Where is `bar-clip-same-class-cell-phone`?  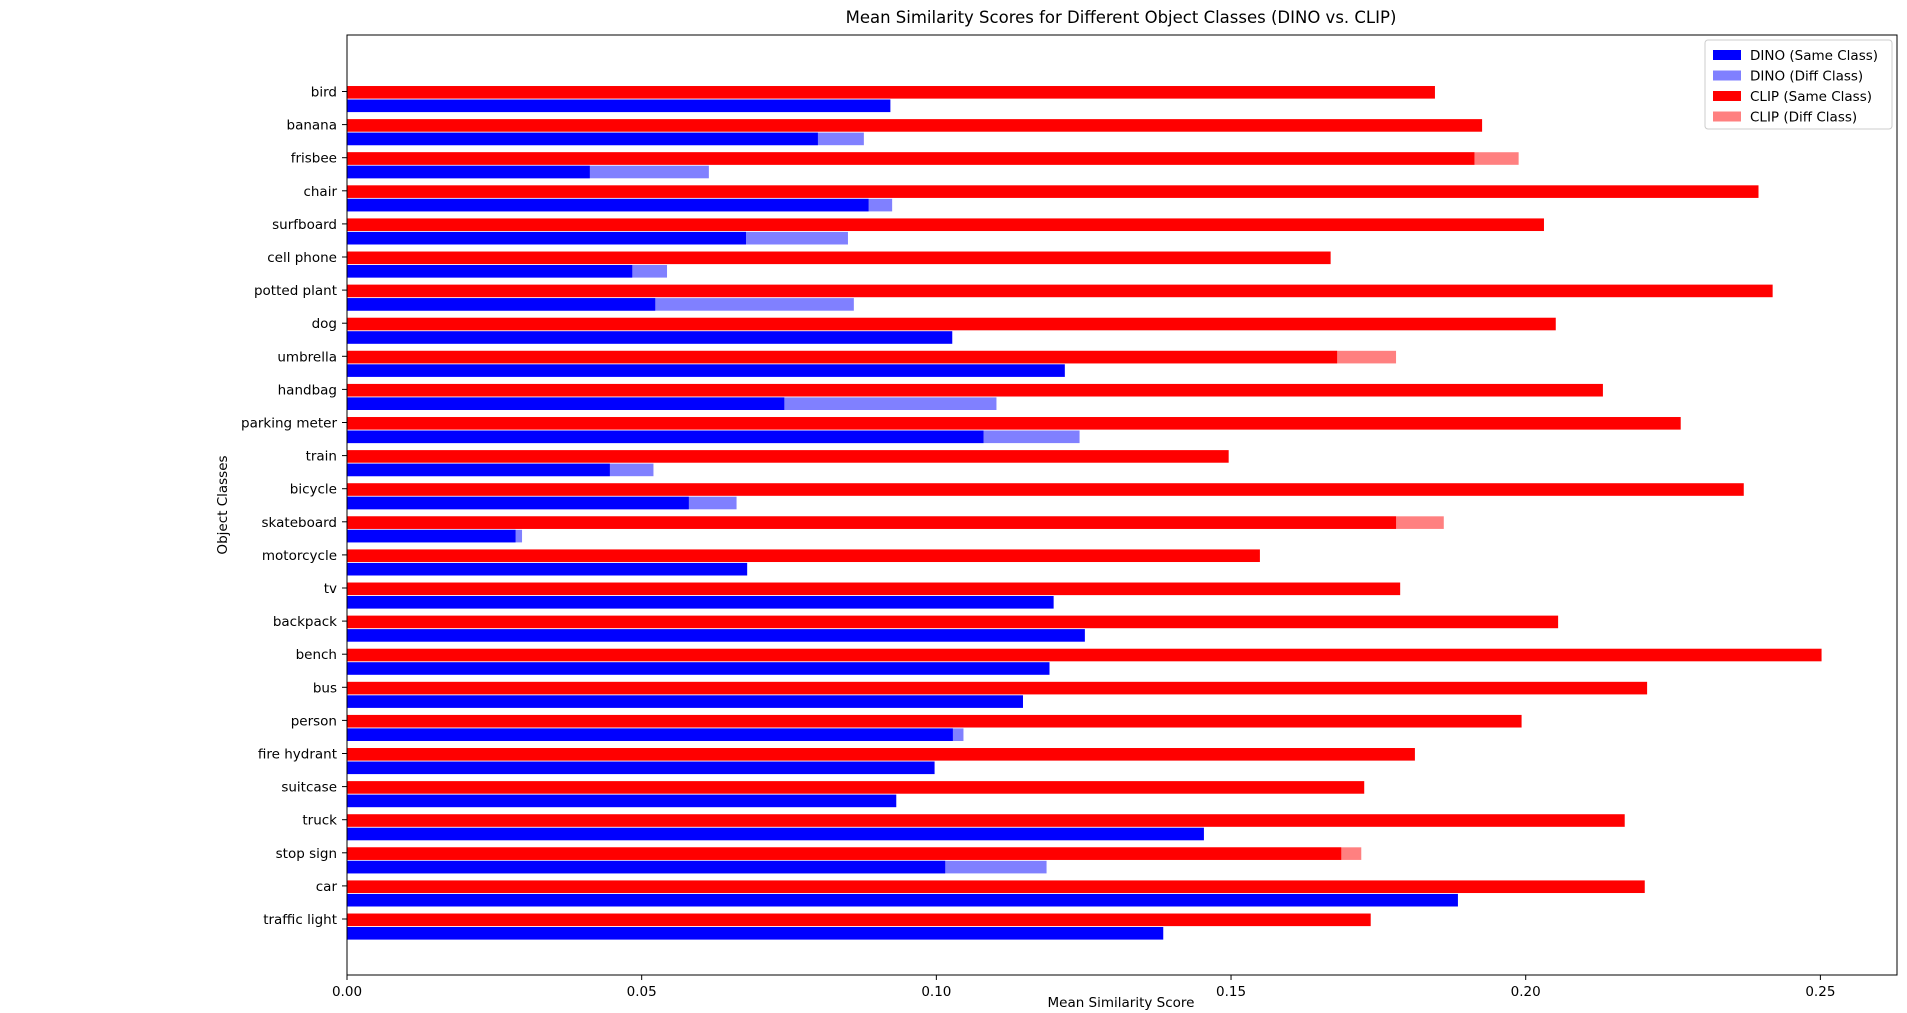
bar-clip-same-class-cell-phone is located at coordinates (839, 258).